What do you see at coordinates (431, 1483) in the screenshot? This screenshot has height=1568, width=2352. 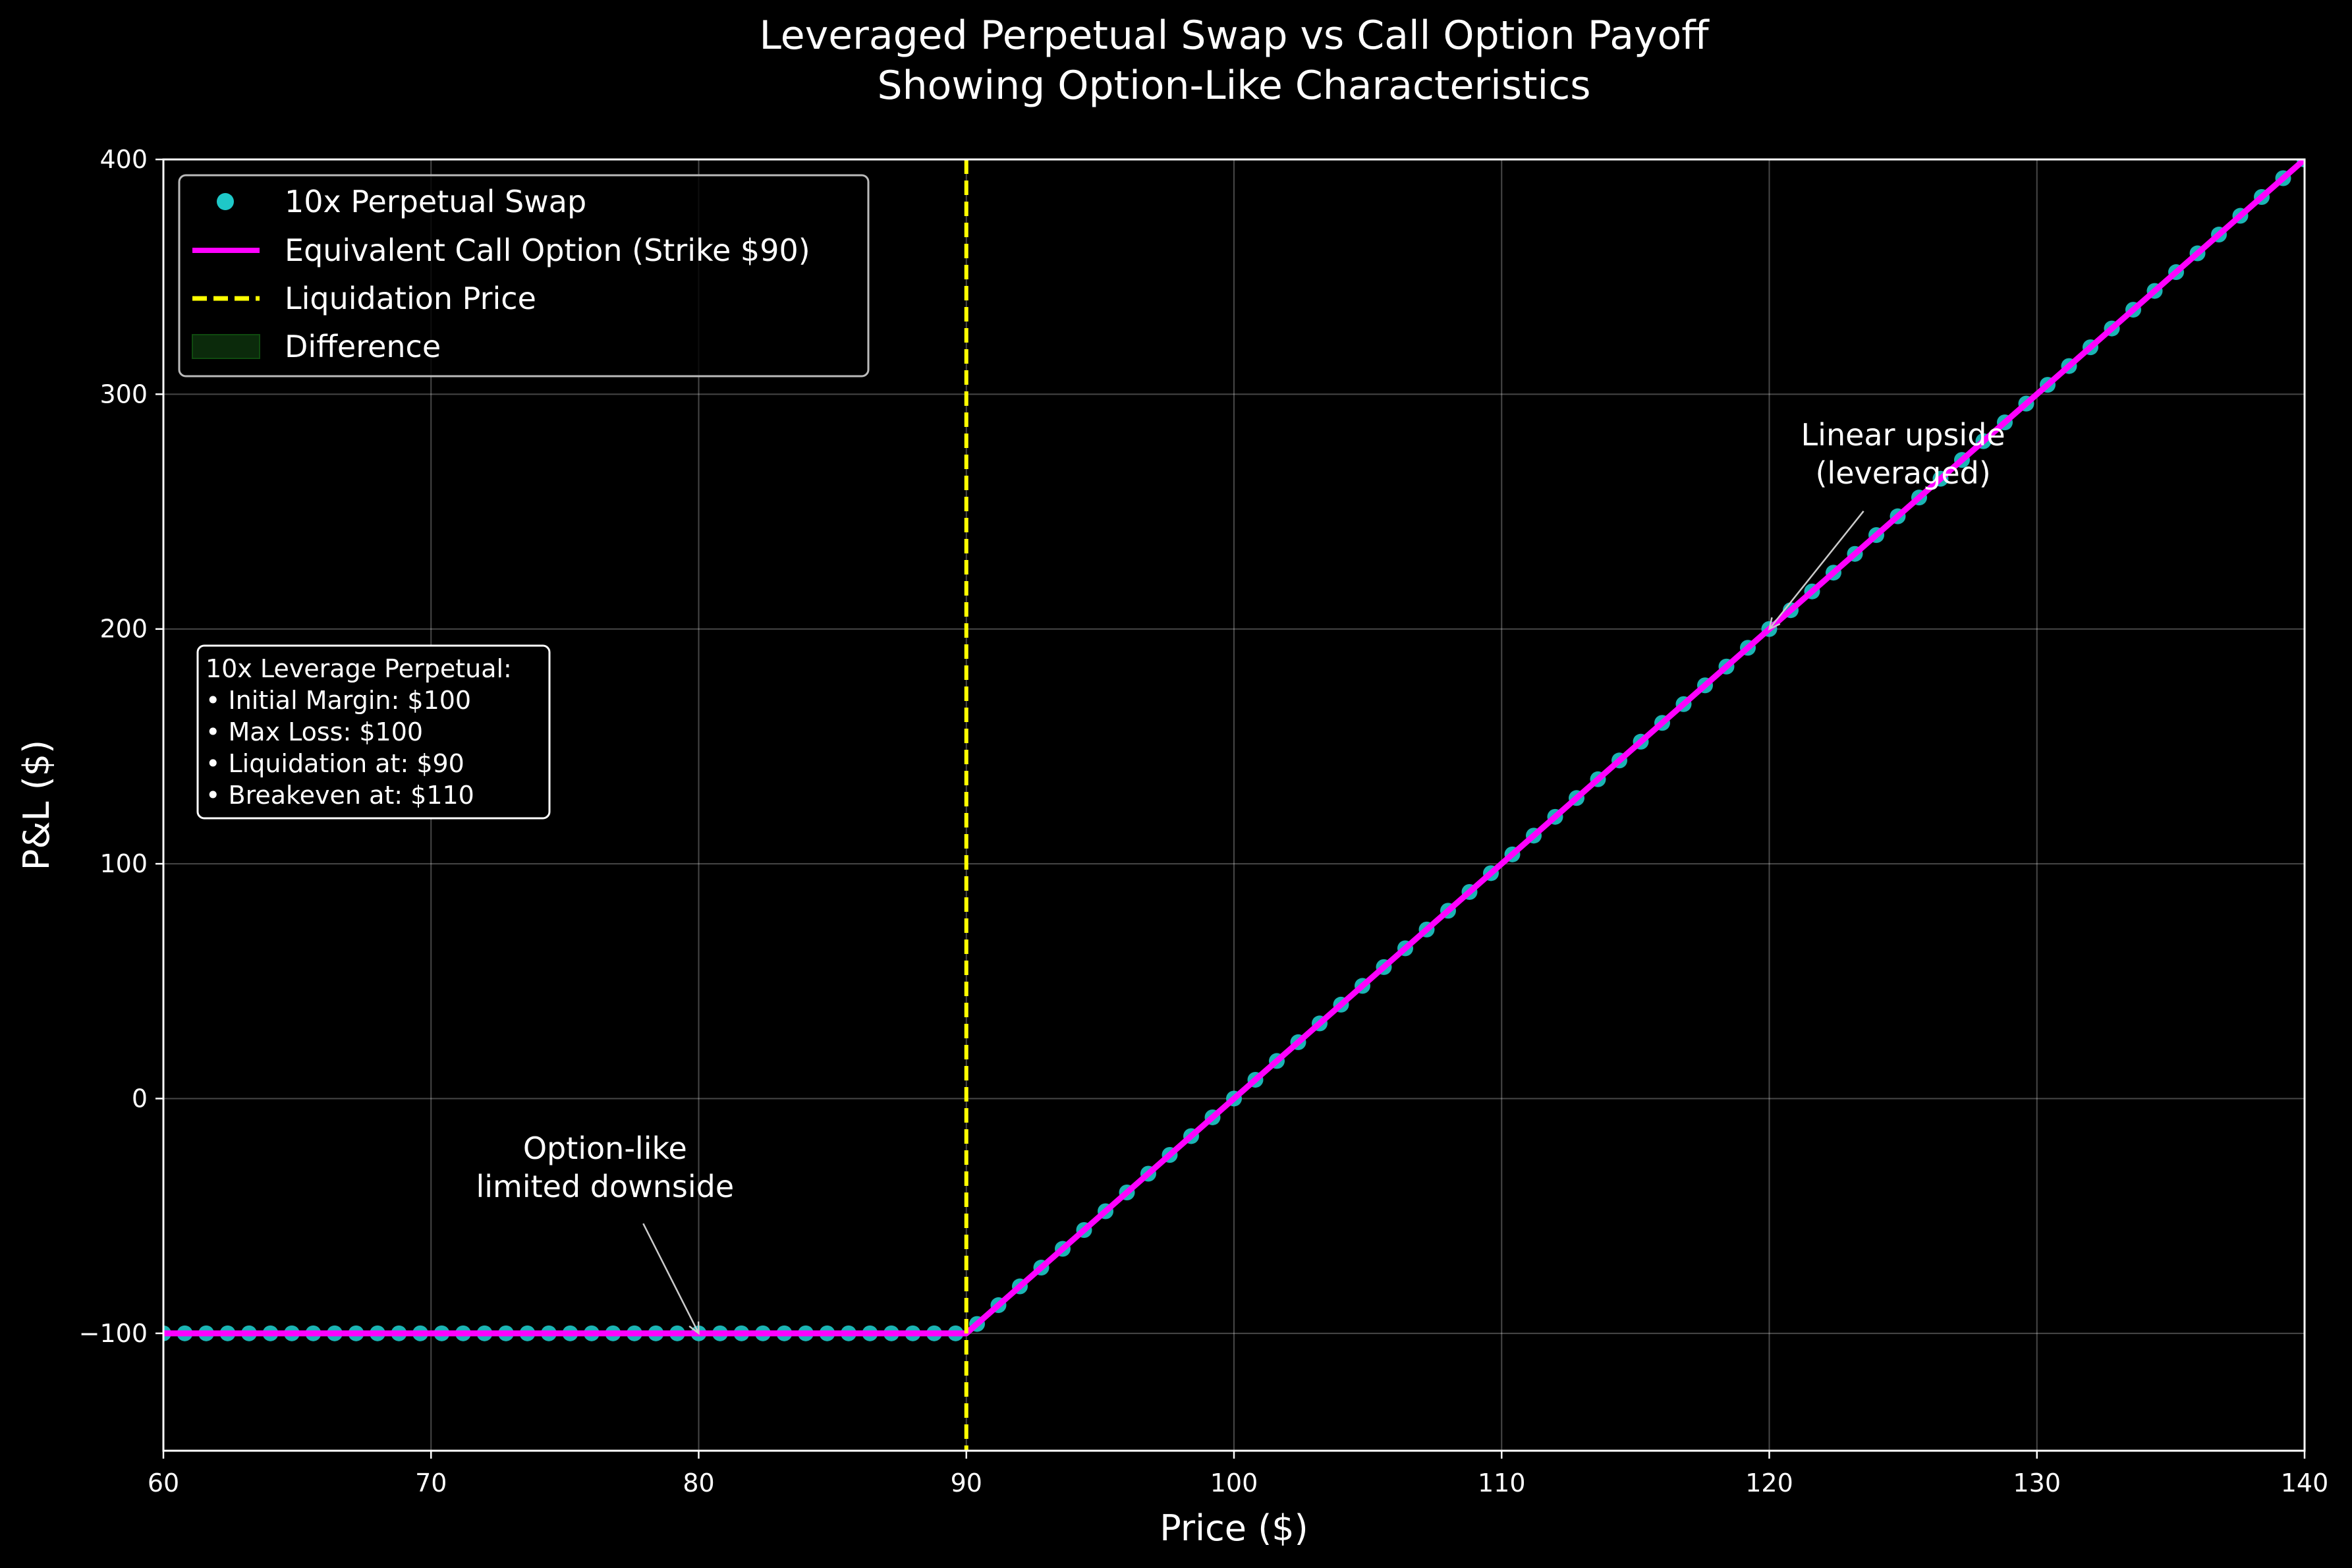 I see `x-tick-label: 70` at bounding box center [431, 1483].